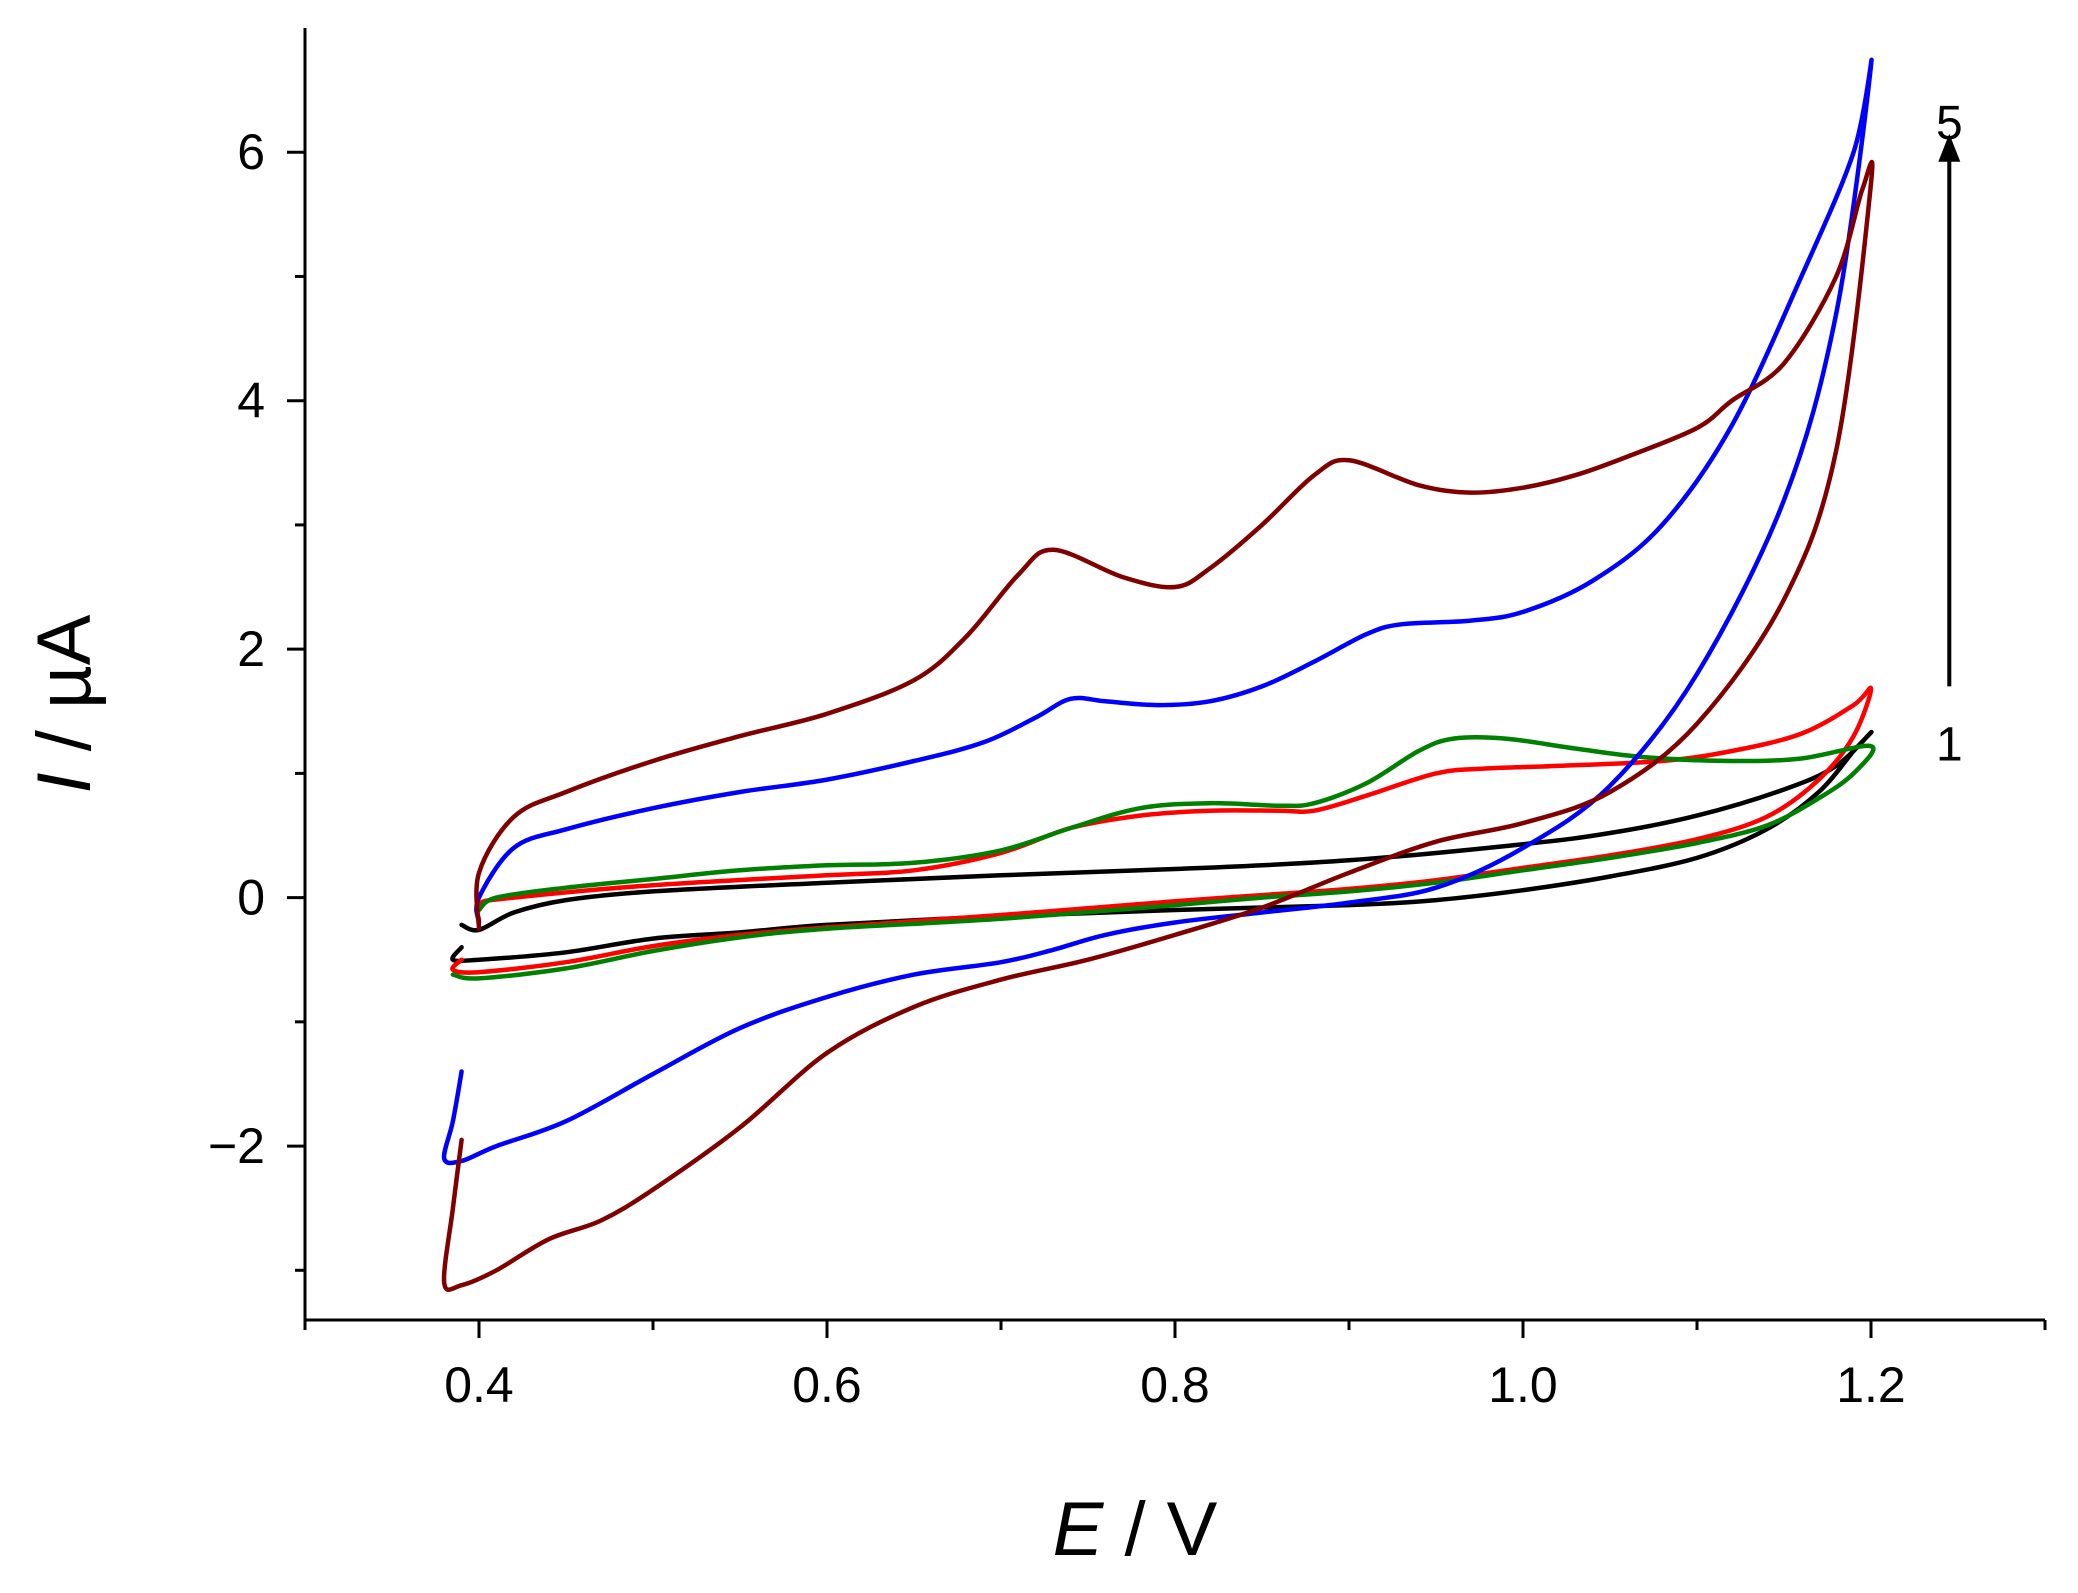 The width and height of the screenshot is (2078, 1593). Describe the element at coordinates (479, 1385) in the screenshot. I see `x-tick-label: 0.4` at that location.